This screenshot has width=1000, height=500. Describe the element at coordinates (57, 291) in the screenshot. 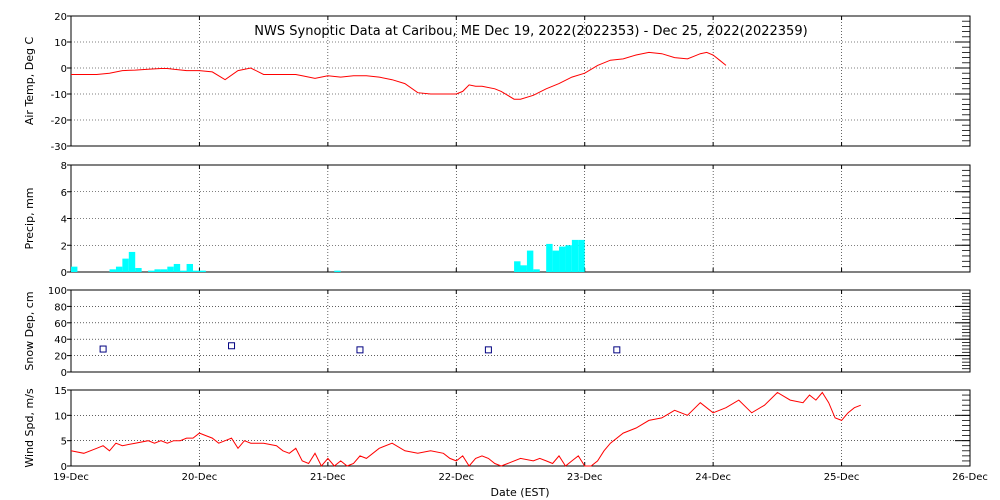

I see `y-tick-label: 100` at that location.